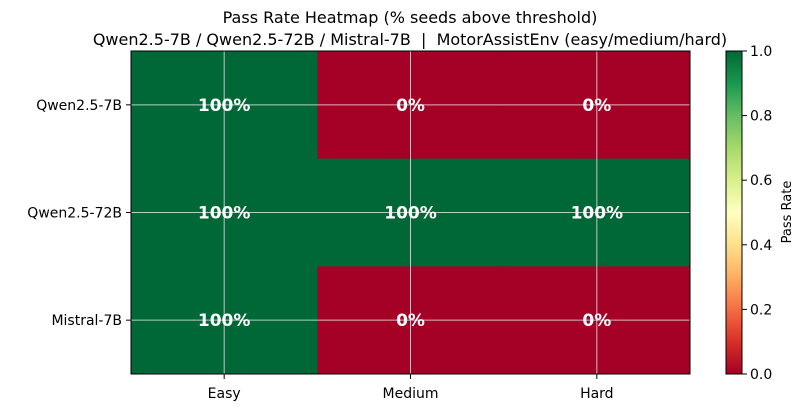 The width and height of the screenshot is (806, 417). Describe the element at coordinates (86, 321) in the screenshot. I see `y-tick-label: Mistral-7B` at that location.